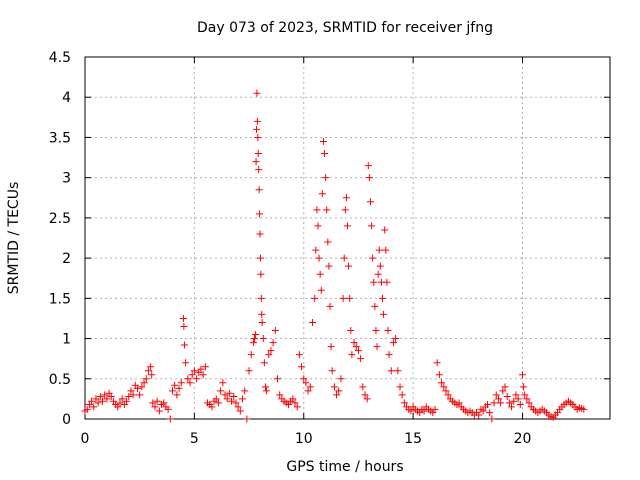 This screenshot has height=480, width=640. What do you see at coordinates (60, 219) in the screenshot?
I see `y-tick-label: 2.5` at bounding box center [60, 219].